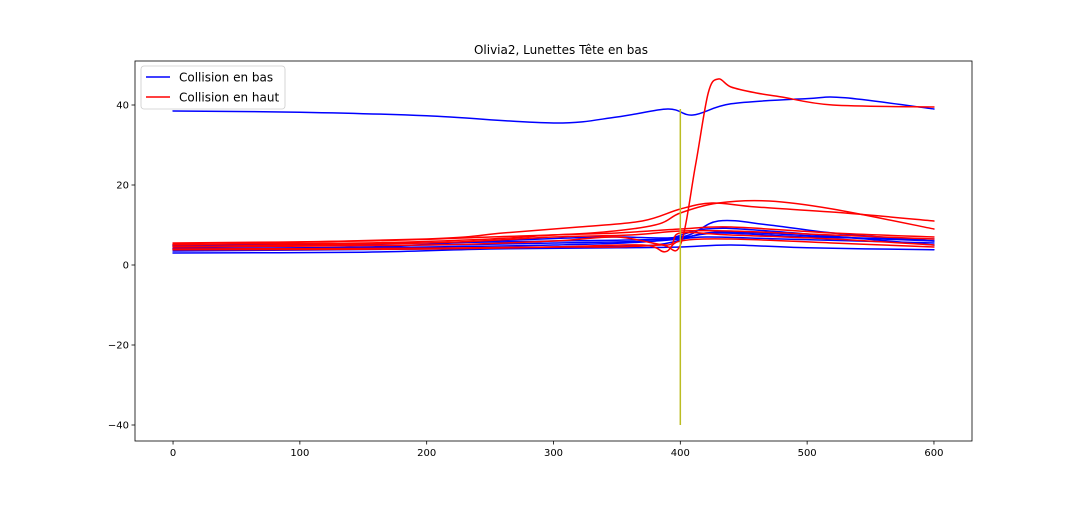 The image size is (1080, 508). I want to click on legend-box, so click(213, 87).